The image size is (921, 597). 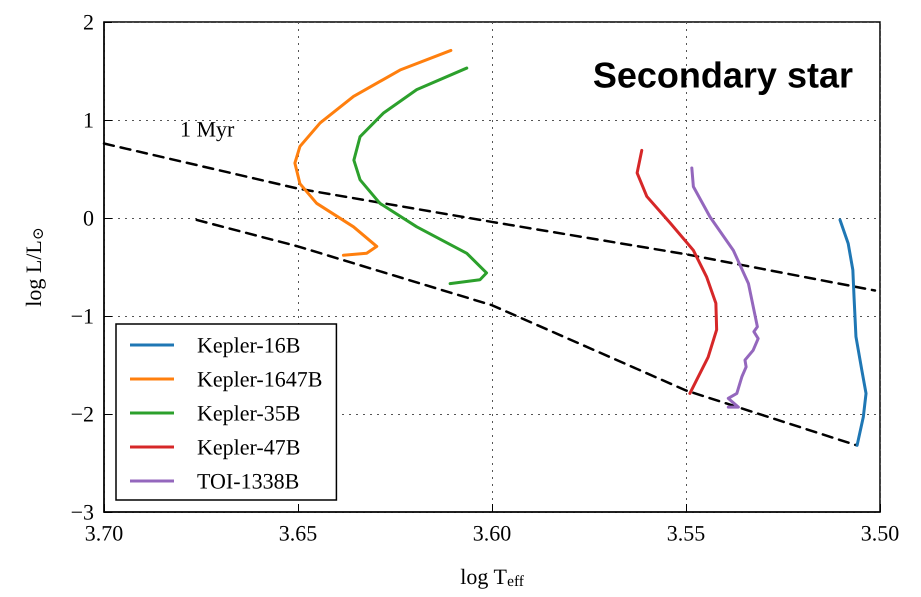 I want to click on legend-label: Kepler-1647B, so click(x=259, y=379).